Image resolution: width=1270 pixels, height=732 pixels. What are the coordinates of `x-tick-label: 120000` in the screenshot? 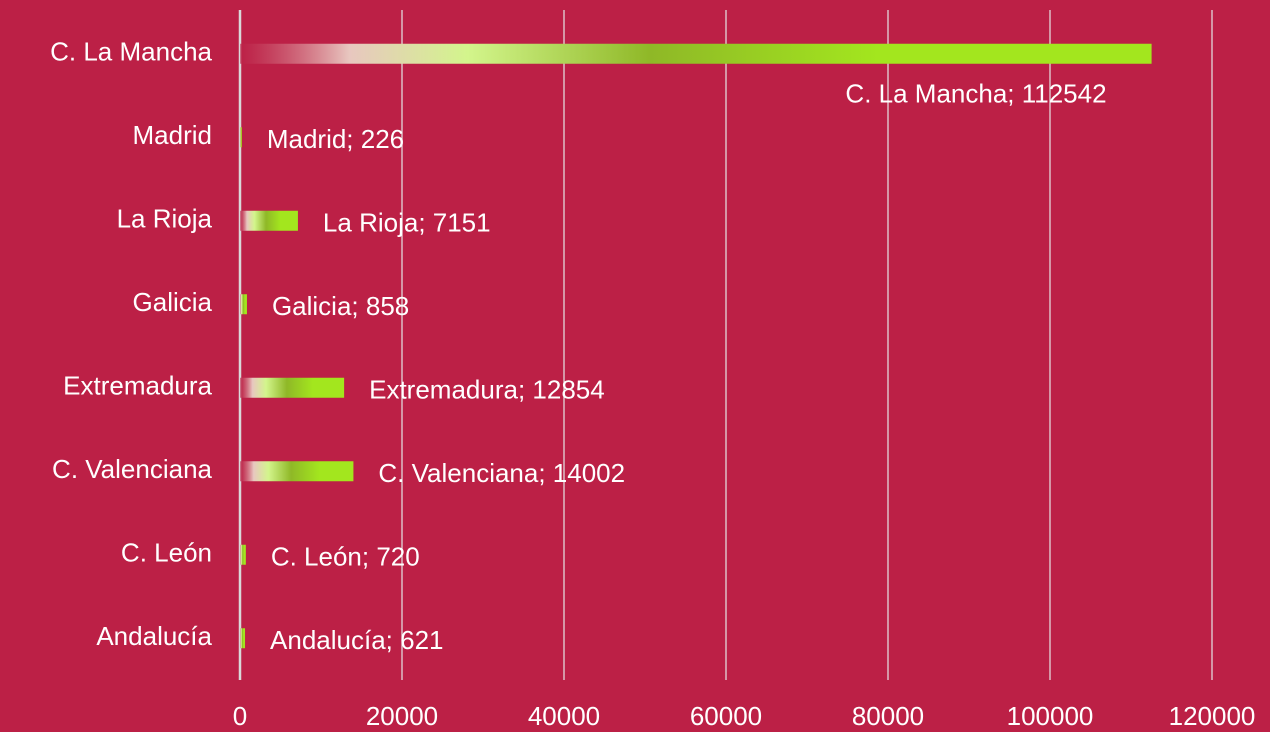 It's located at (1212, 716).